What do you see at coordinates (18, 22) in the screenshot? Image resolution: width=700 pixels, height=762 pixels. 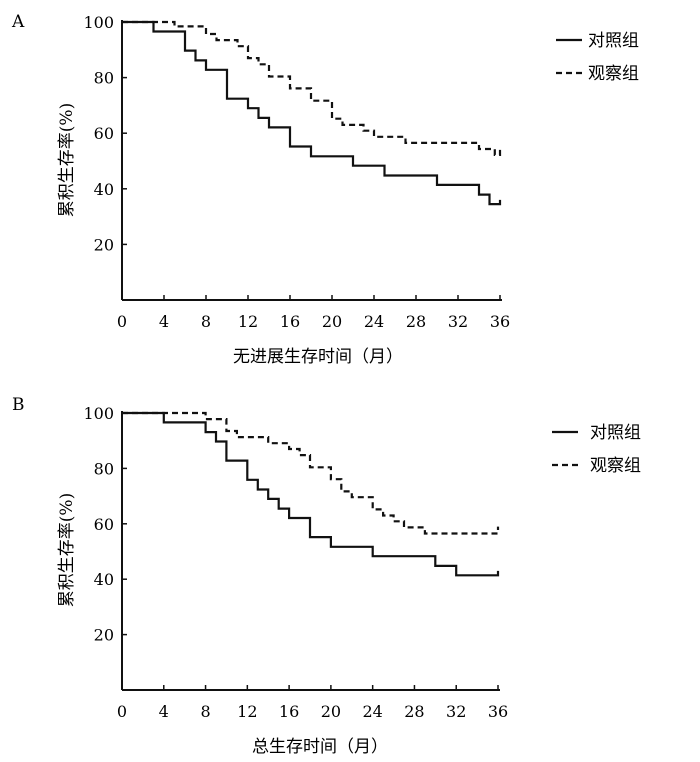 I see `panel-label: A` at bounding box center [18, 22].